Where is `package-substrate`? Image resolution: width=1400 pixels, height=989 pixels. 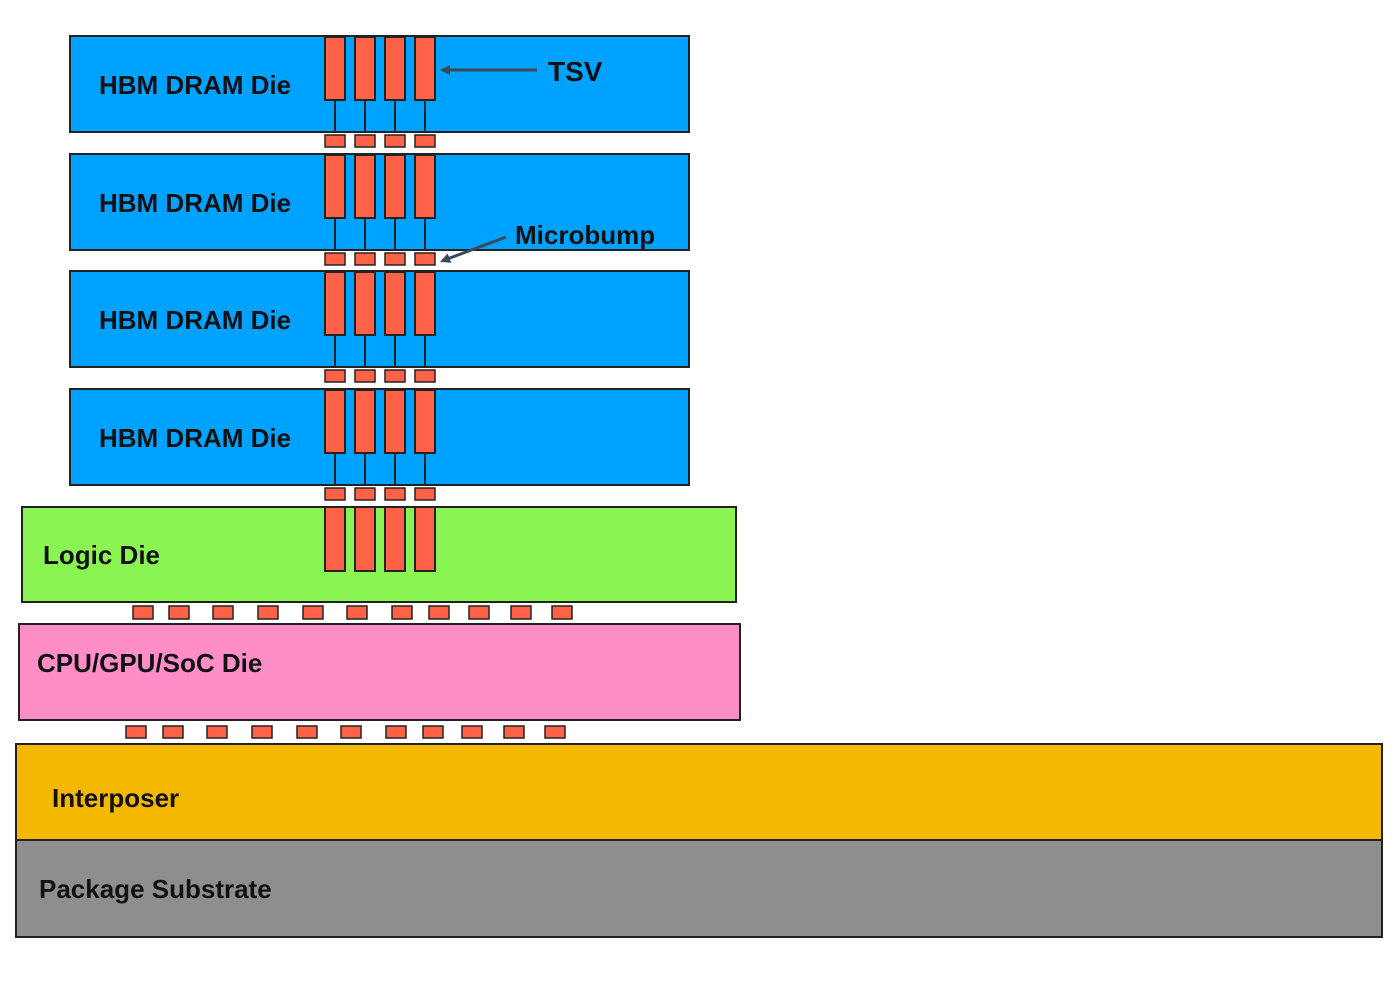 package-substrate is located at coordinates (699, 888).